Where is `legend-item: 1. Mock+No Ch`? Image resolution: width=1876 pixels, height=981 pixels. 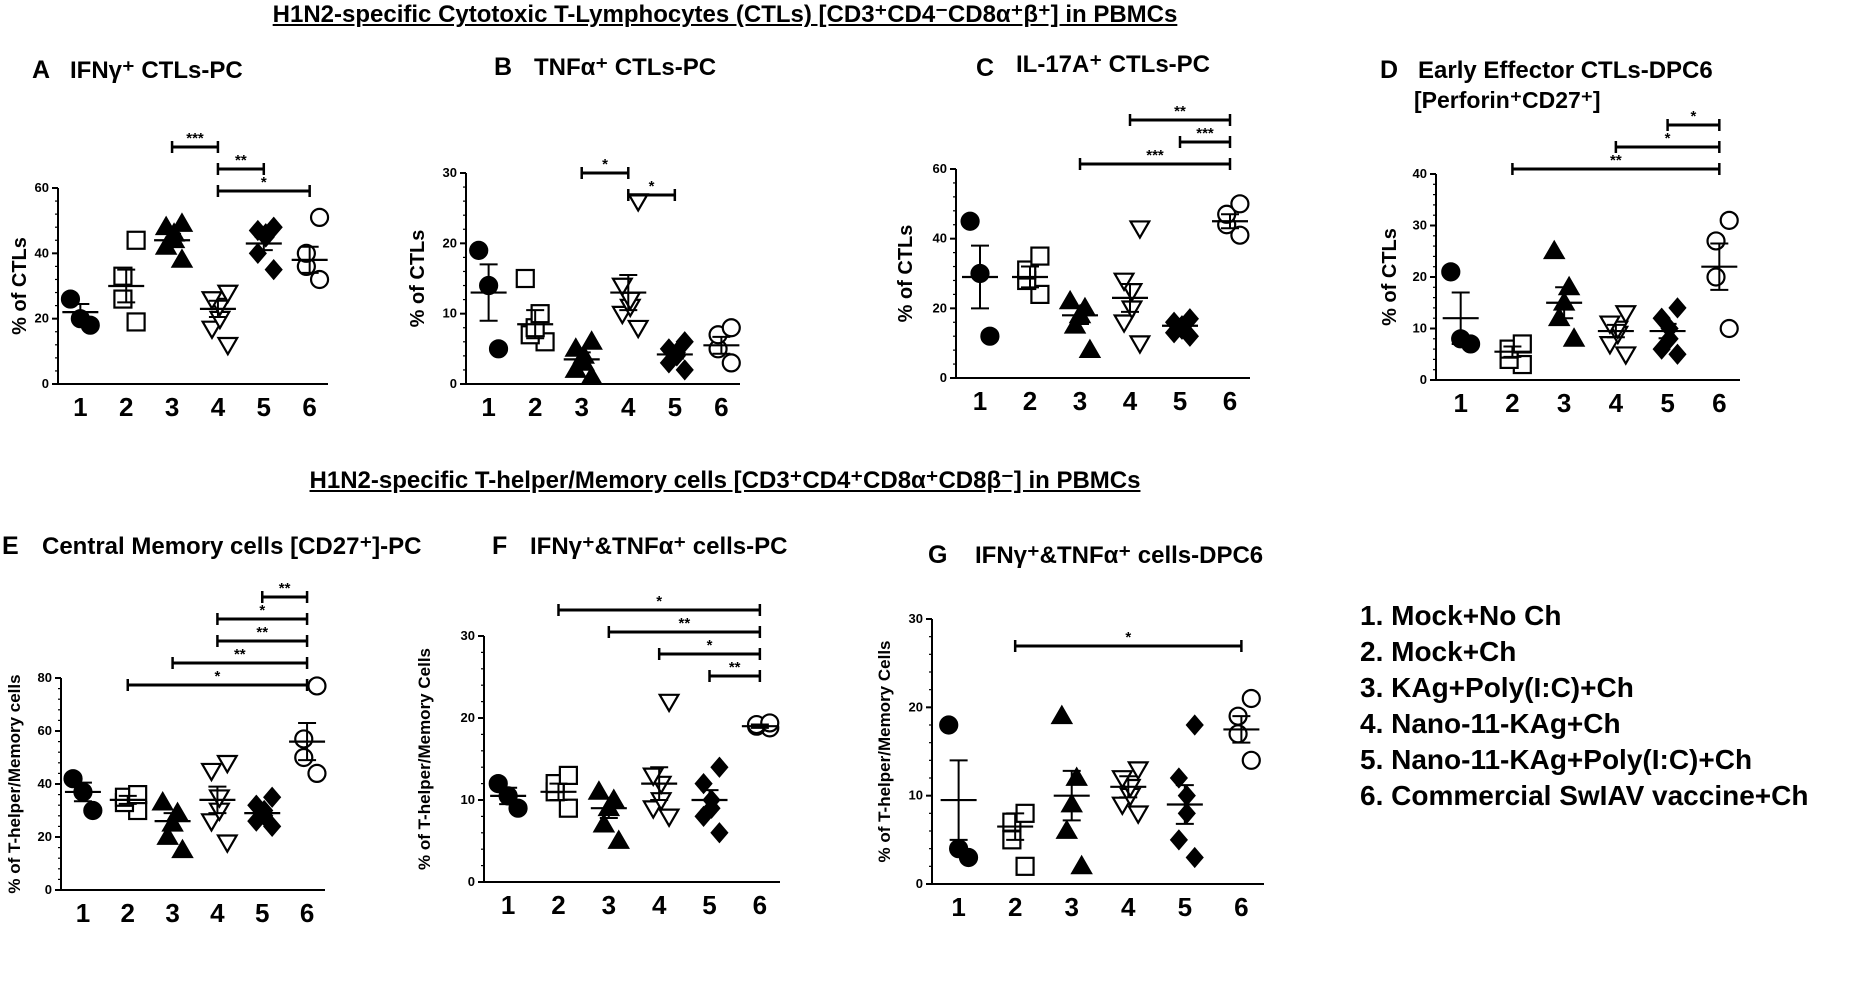 legend-item: 1. Mock+No Ch is located at coordinates (1461, 615).